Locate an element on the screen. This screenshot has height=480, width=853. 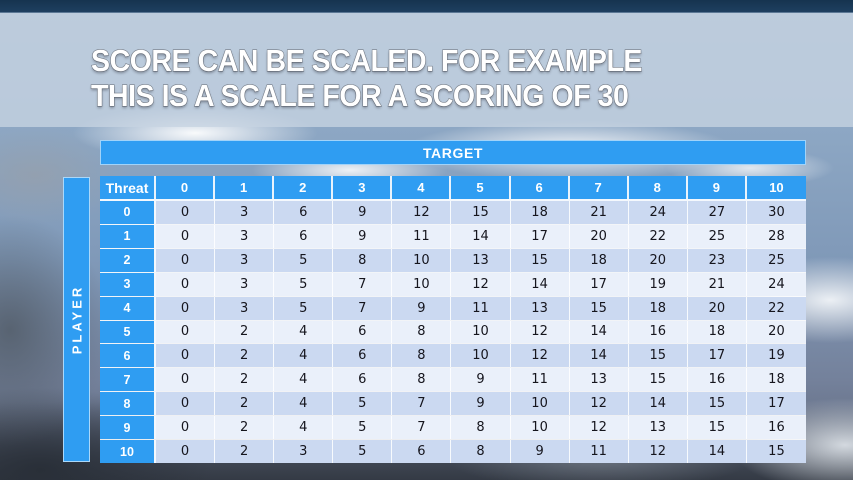
score-cell: 25 is located at coordinates (717, 236).